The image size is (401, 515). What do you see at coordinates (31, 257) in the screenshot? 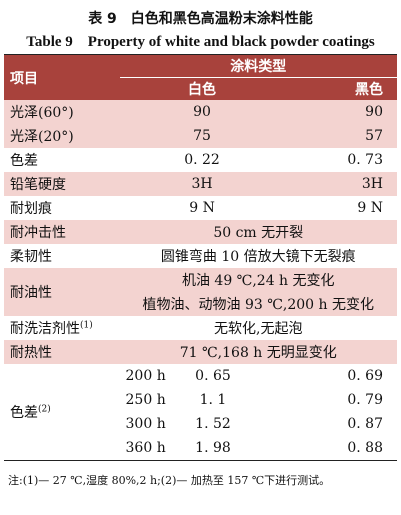
I see `row-label: 柔韧性` at bounding box center [31, 257].